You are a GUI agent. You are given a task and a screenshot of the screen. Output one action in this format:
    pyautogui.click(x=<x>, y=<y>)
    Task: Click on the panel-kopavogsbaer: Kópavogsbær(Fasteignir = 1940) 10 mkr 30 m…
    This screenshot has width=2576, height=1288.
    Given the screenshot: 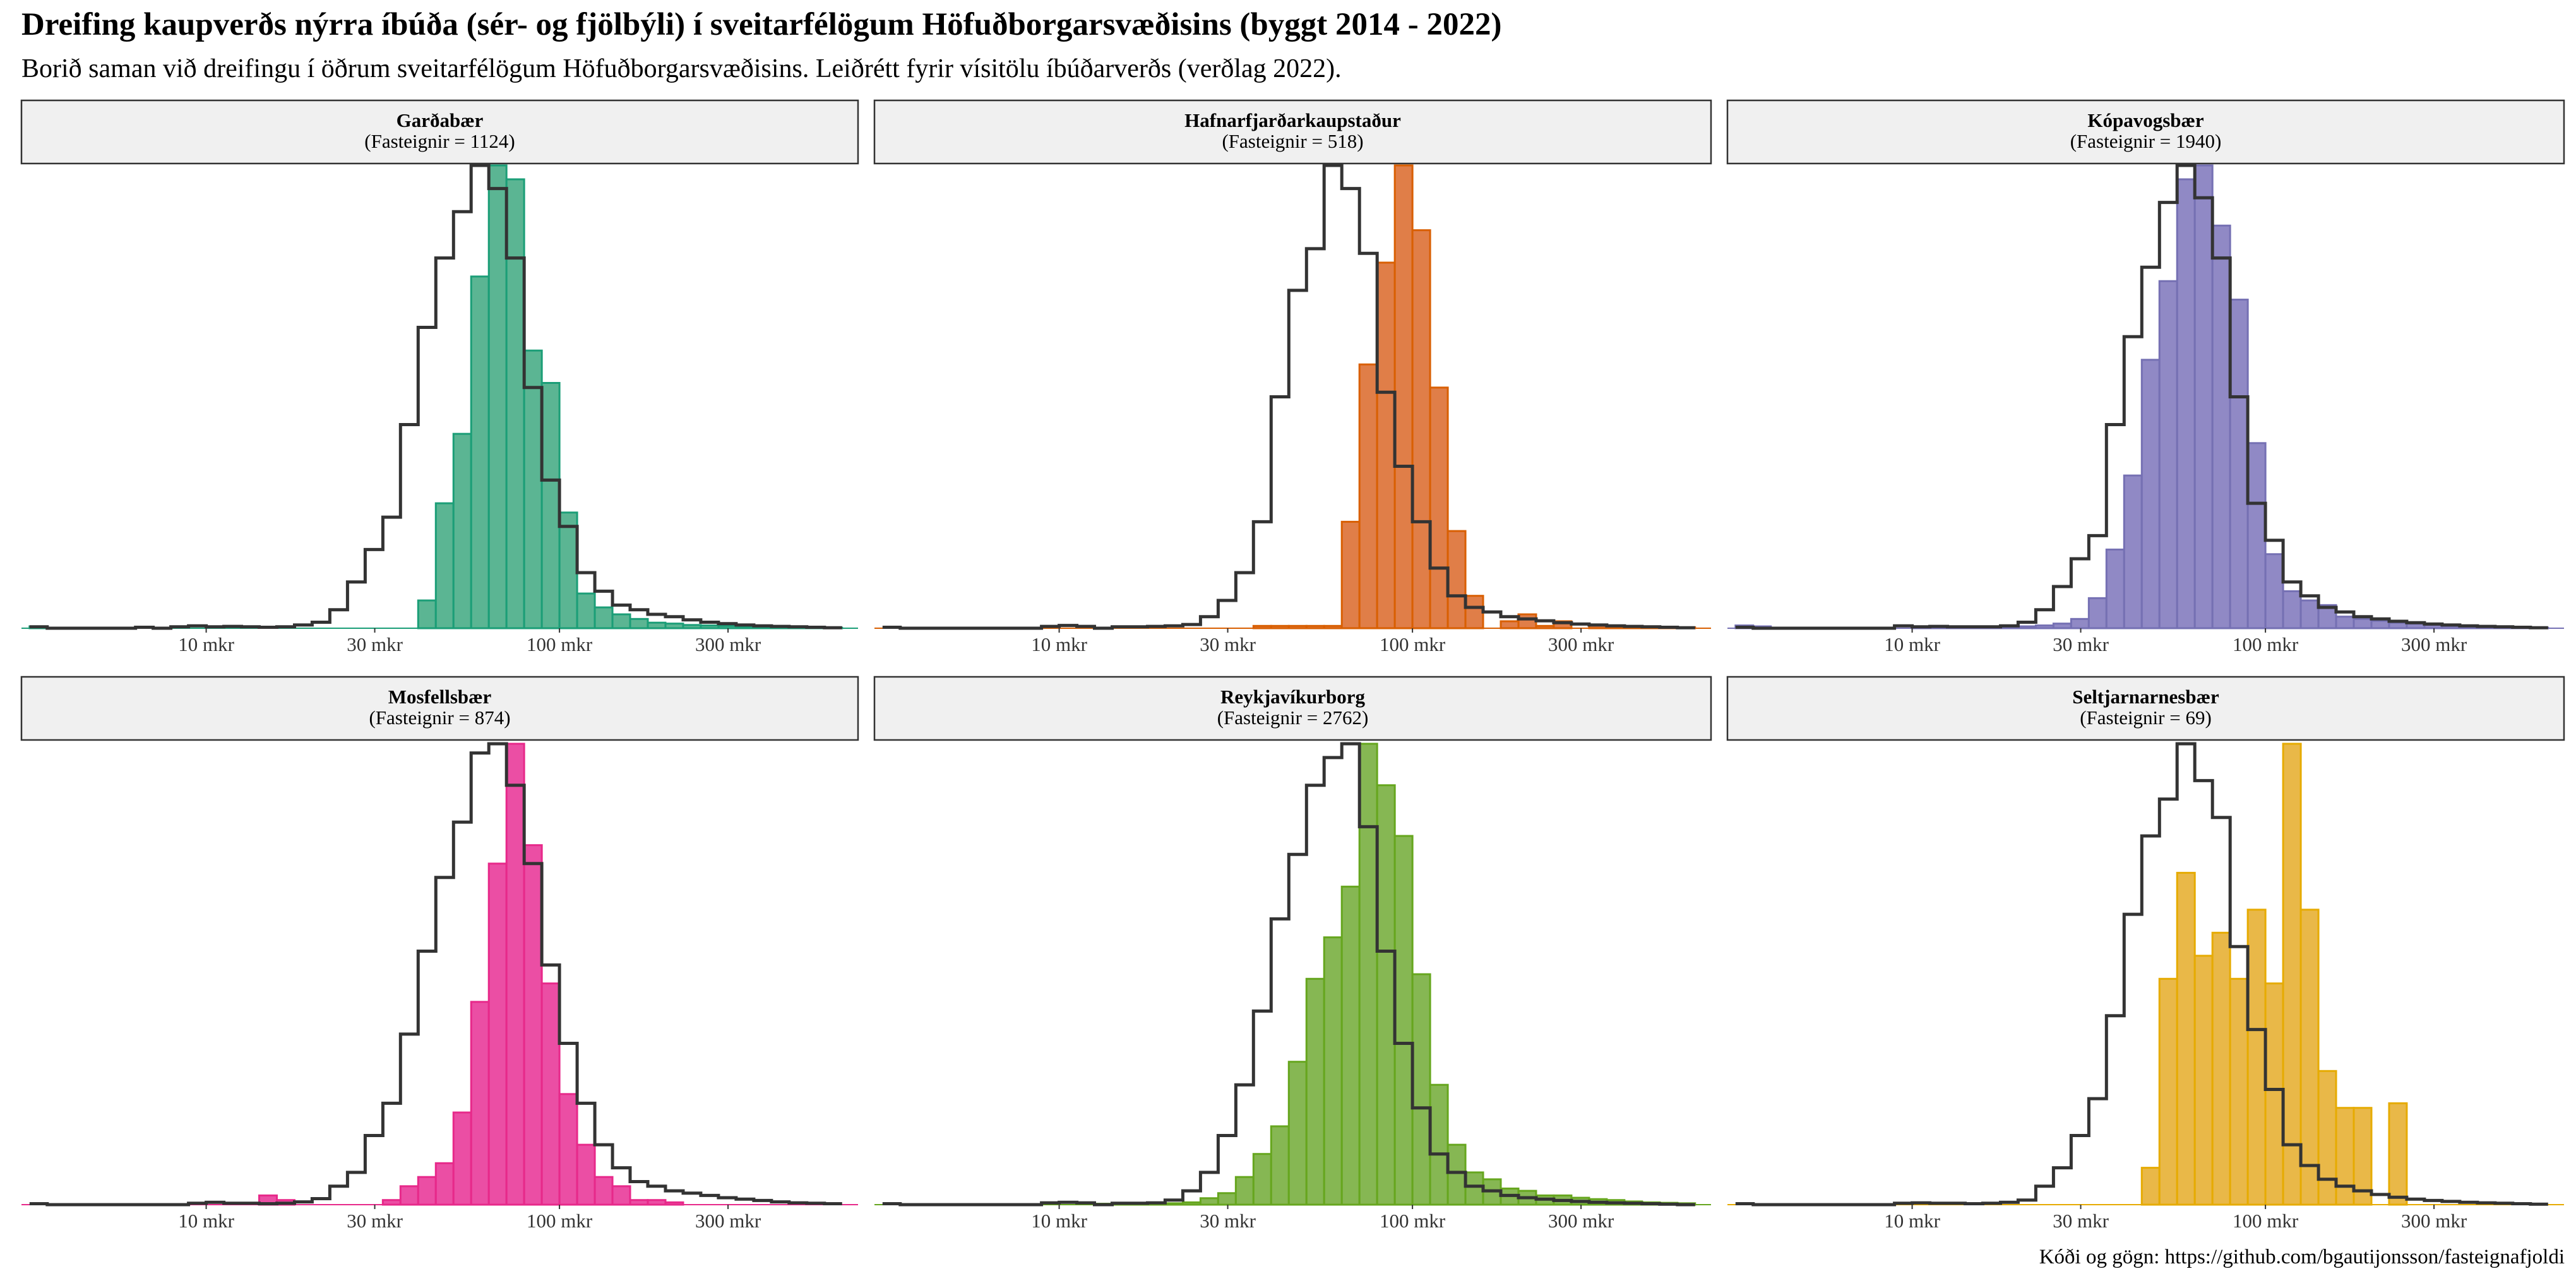 What is the action you would take?
    pyautogui.click(x=2145, y=377)
    